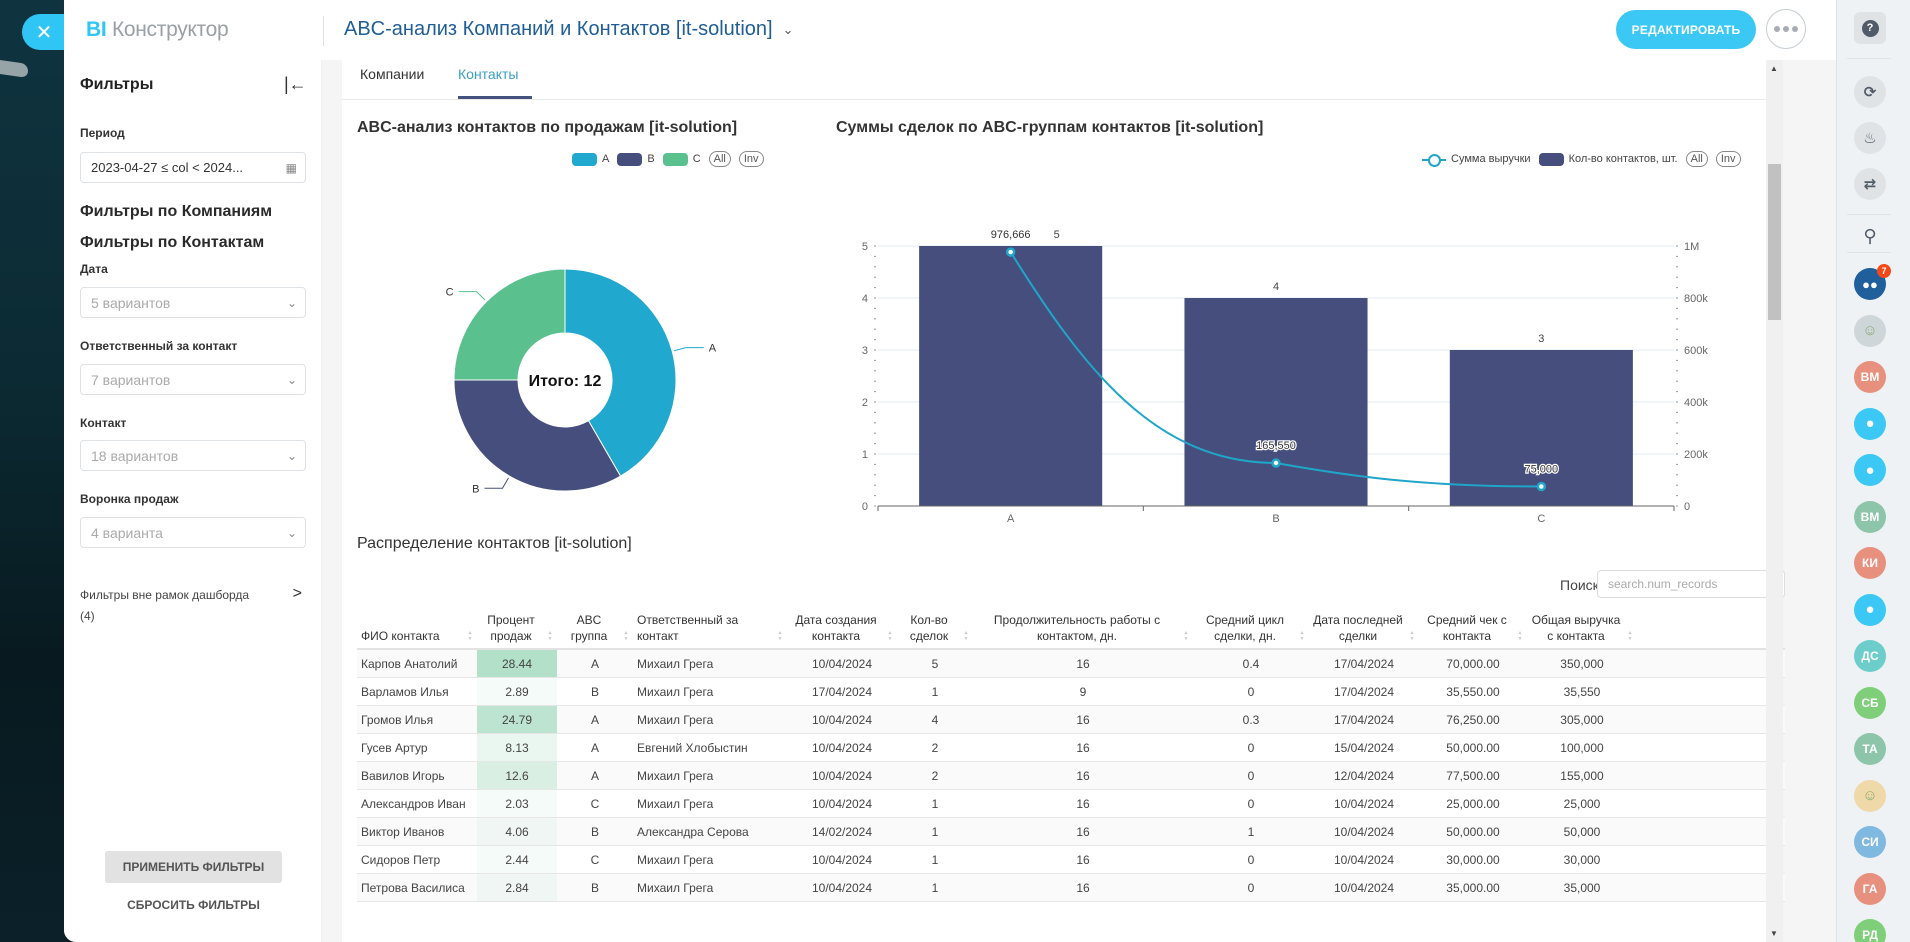 The height and width of the screenshot is (942, 1910). Describe the element at coordinates (1870, 235) in the screenshot. I see `search-icon: ⚲` at that location.